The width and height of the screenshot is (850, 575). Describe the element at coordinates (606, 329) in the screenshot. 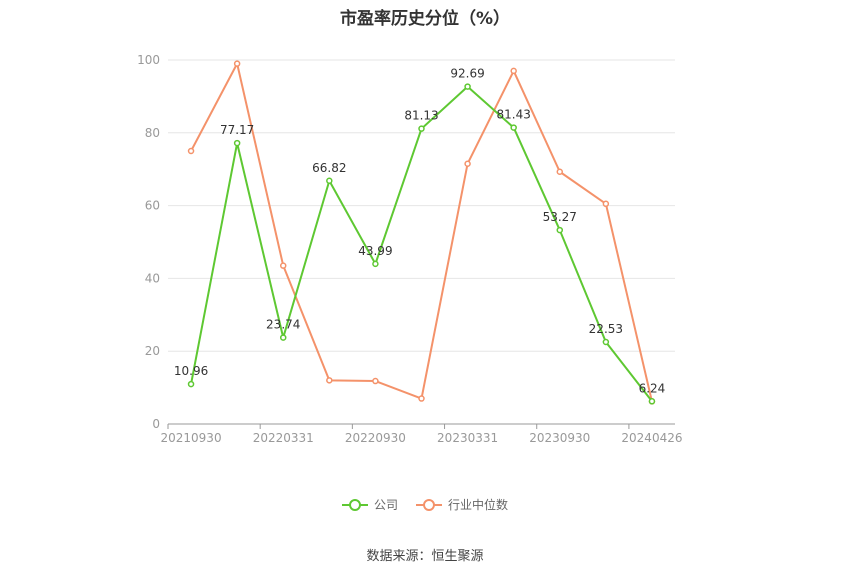

I see `data-label: 22.53` at that location.